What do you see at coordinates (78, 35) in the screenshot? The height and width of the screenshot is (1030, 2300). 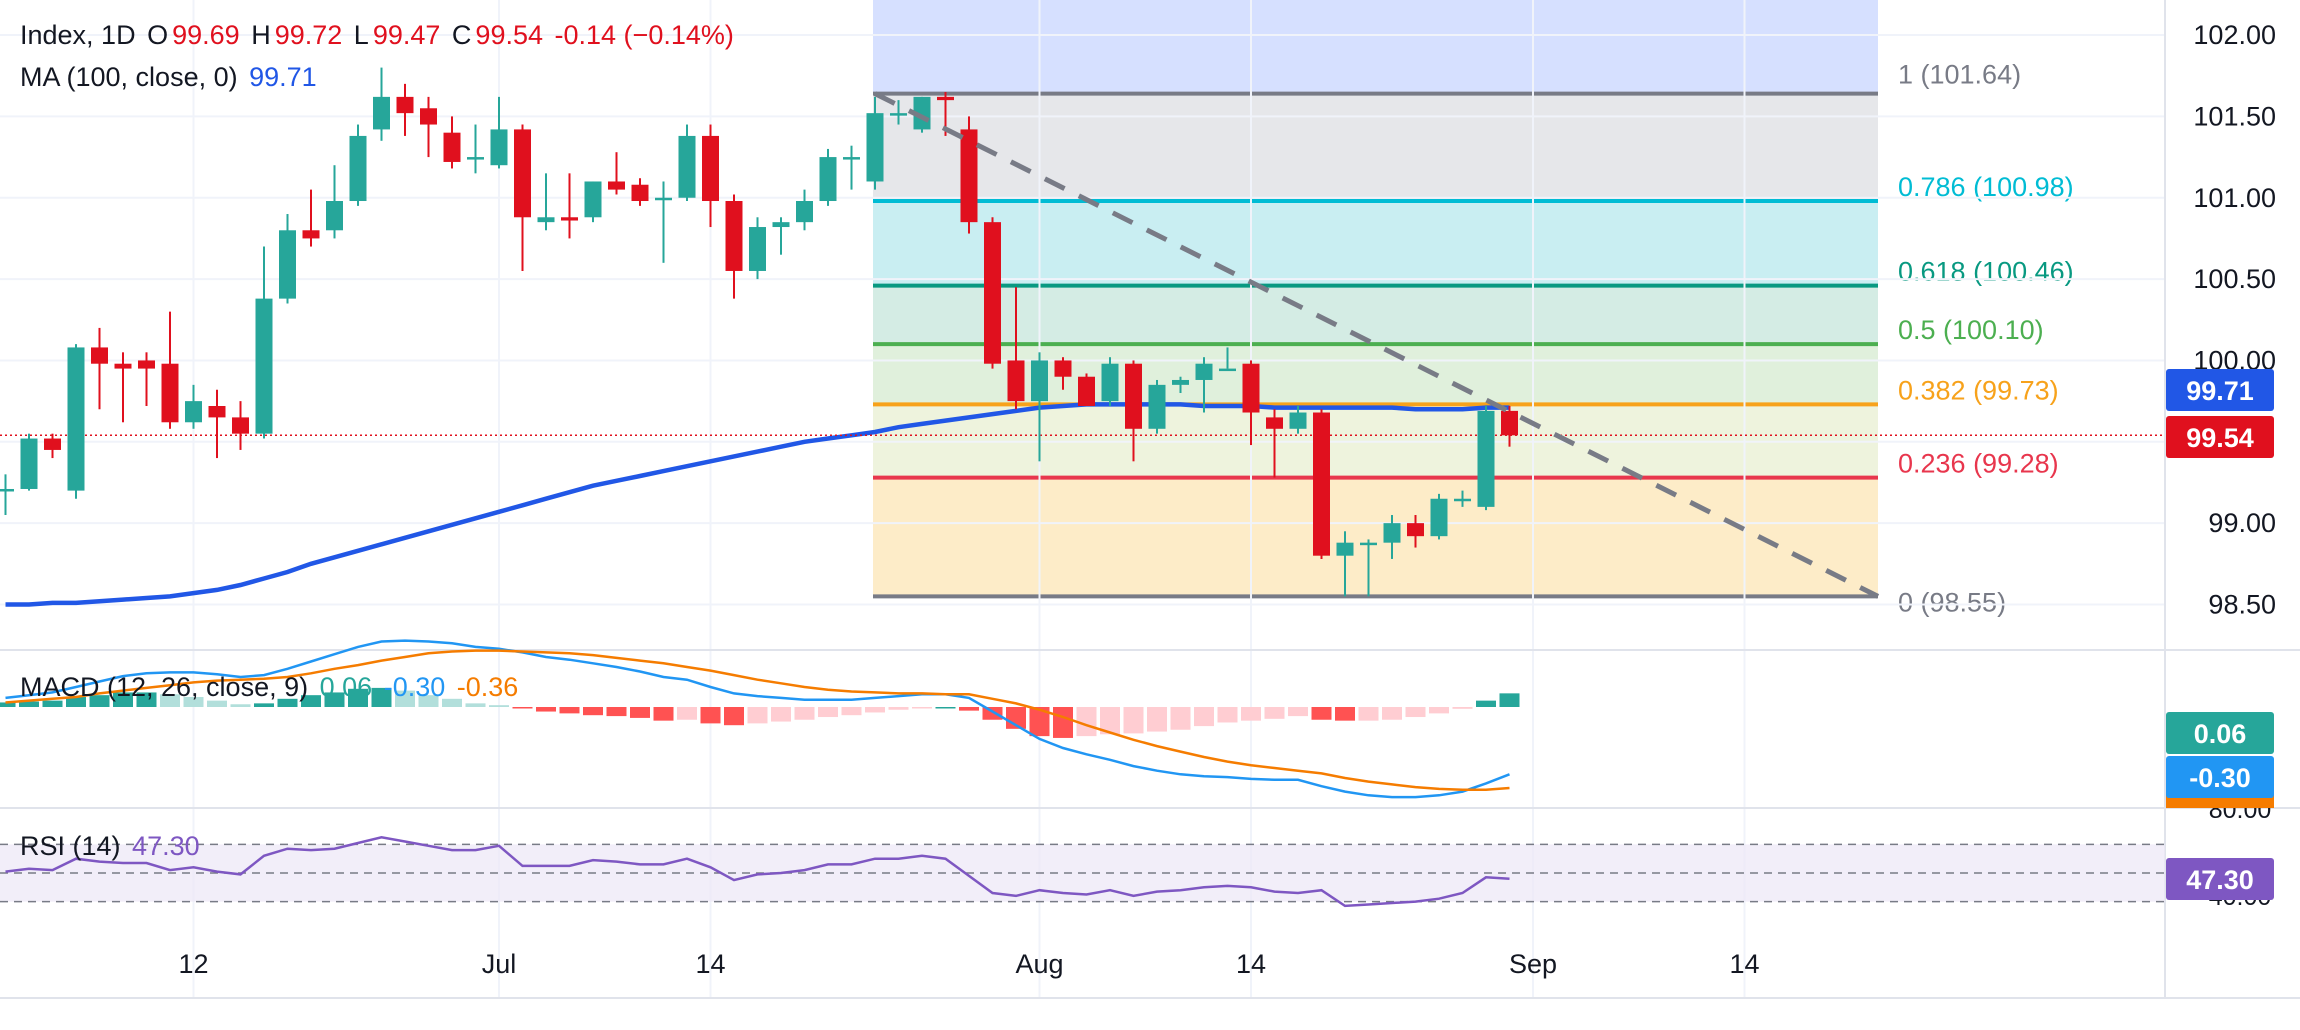 I see `symbol-label: Index, 1D` at bounding box center [78, 35].